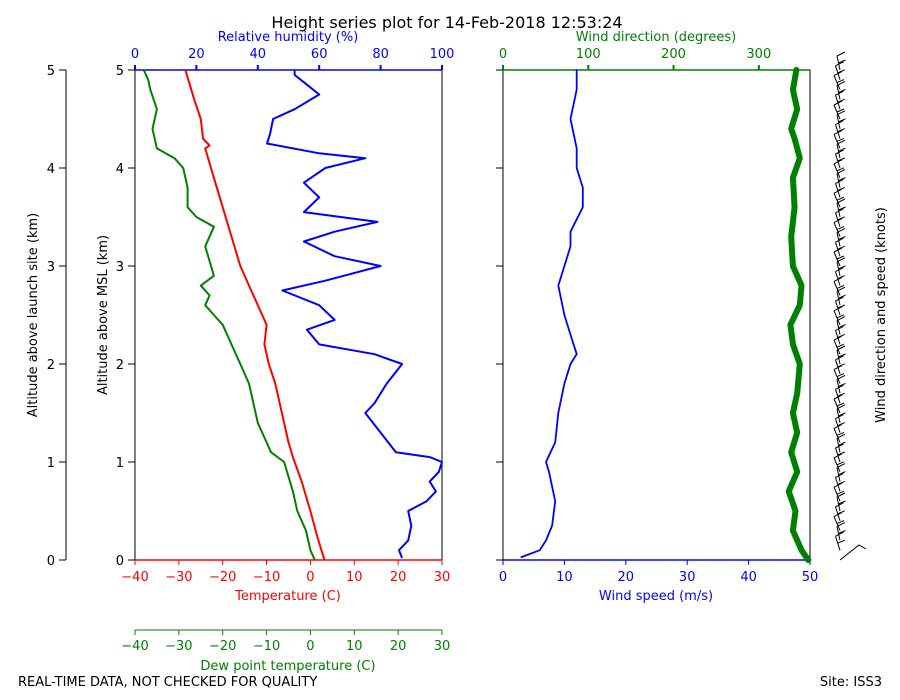 This screenshot has width=900, height=700. Describe the element at coordinates (442, 54) in the screenshot. I see `rh-tick-label: 100` at that location.